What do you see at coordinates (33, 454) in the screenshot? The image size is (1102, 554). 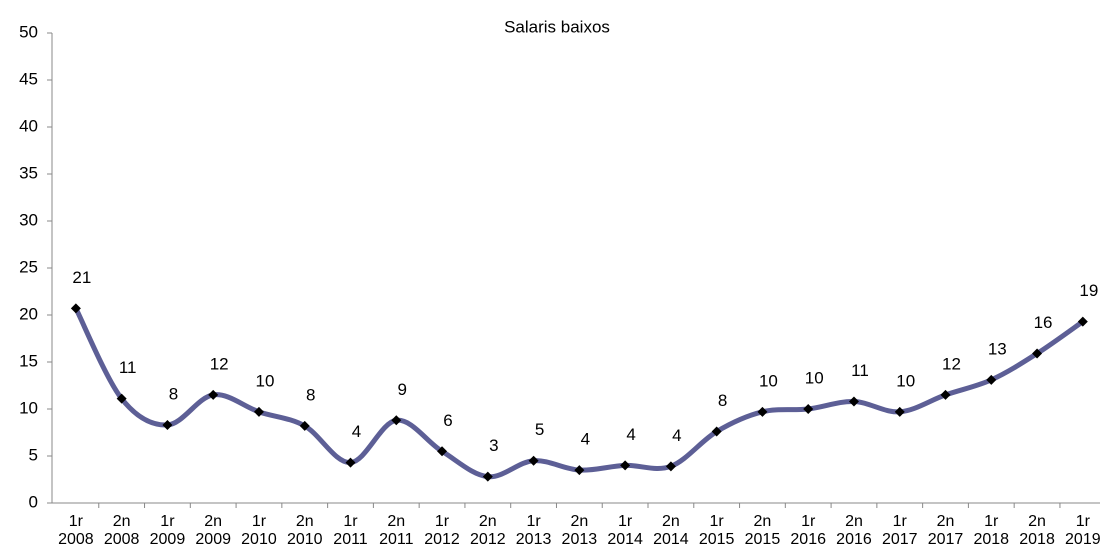 I see `y-tick-label: 5` at bounding box center [33, 454].